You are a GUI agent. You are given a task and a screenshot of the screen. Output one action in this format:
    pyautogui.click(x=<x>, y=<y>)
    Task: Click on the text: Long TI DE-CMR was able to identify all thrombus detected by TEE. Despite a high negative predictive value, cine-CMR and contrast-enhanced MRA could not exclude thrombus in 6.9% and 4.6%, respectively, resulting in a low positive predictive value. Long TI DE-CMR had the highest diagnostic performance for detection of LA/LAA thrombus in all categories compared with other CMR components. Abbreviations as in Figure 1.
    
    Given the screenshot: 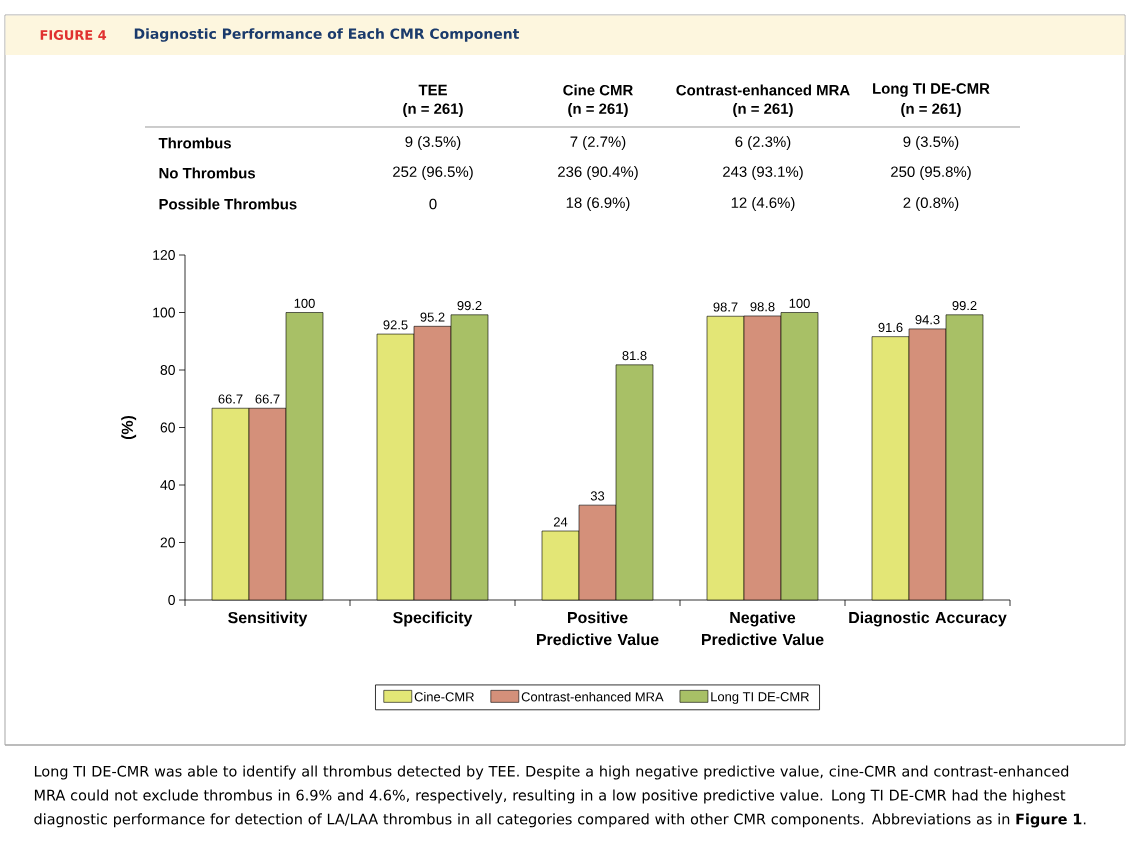 What is the action you would take?
    pyautogui.click(x=560, y=796)
    